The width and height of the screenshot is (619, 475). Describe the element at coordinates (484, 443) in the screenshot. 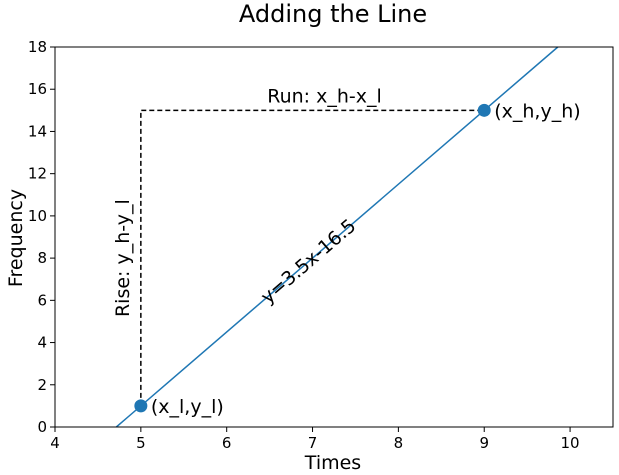

I see `x-tick-label: 9` at that location.